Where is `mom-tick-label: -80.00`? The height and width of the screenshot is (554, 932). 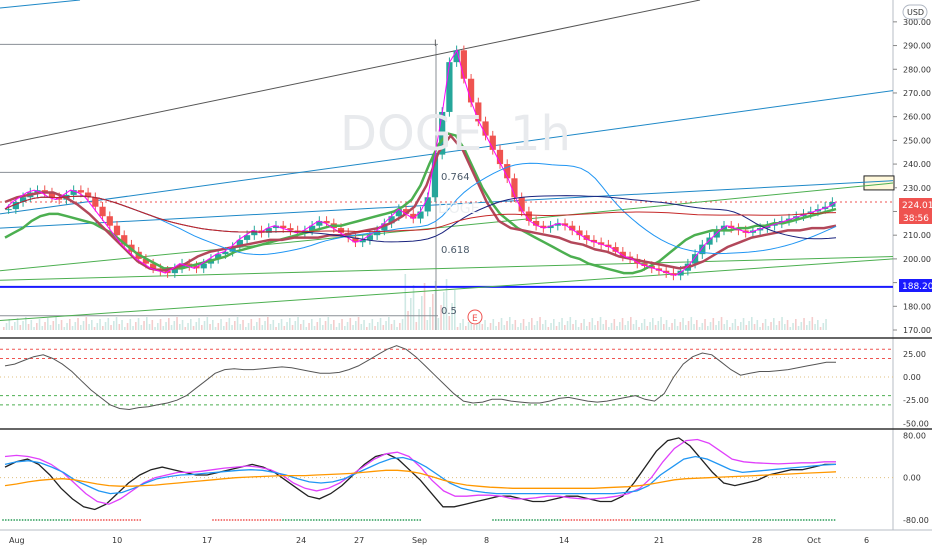
mom-tick-label: -80.00 is located at coordinates (916, 520).